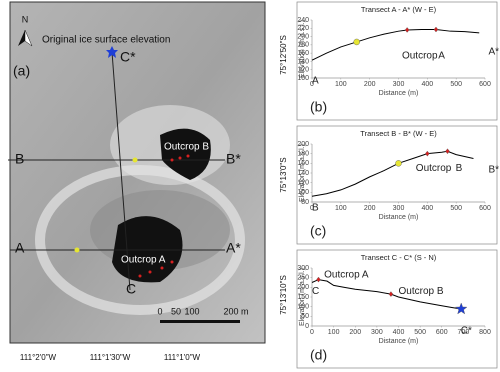 Image resolution: width=500 pixels, height=372 pixels. Describe the element at coordinates (399, 257) in the screenshot. I see `chart-title: Transect C - C* (S - N)` at that location.